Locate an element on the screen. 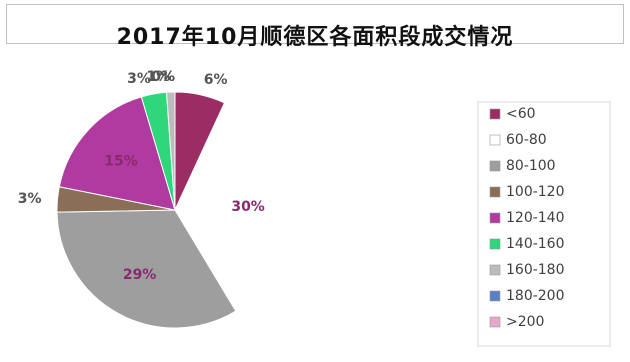  data-label-6: 3% is located at coordinates (139, 79).